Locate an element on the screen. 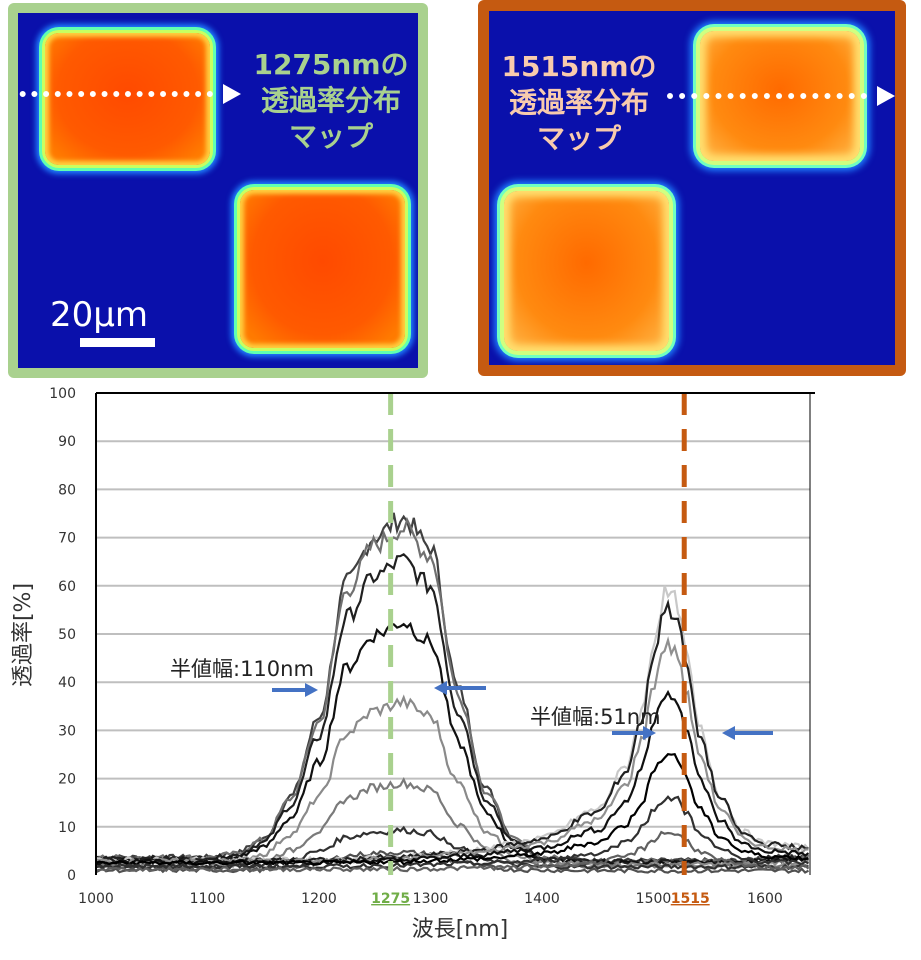 Image resolution: width=921 pixels, height=960 pixels. x-tick-label: 1200 is located at coordinates (319, 899).